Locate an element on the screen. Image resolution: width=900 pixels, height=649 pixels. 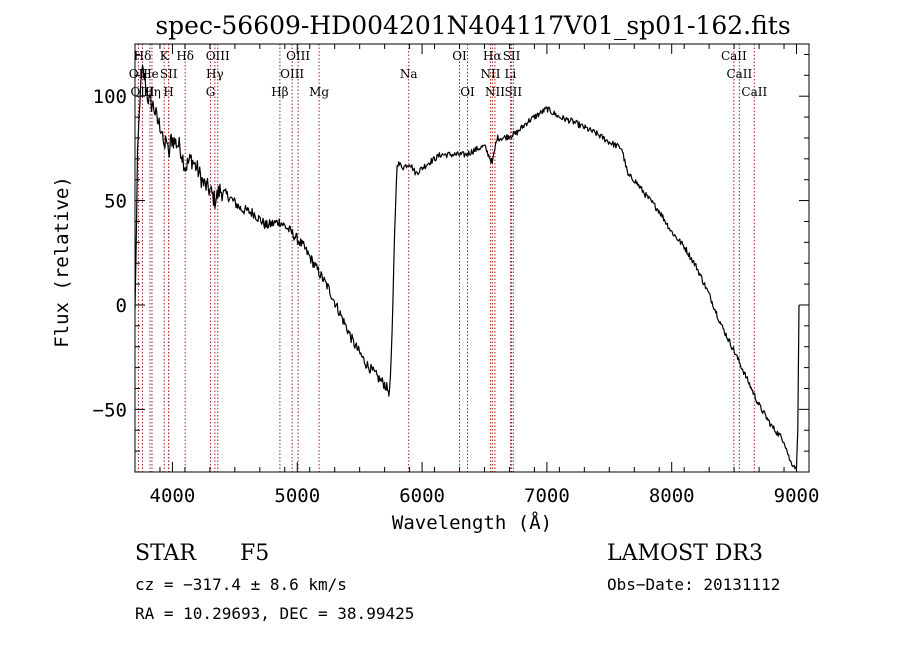
object-subclass: F5 is located at coordinates (254, 553).